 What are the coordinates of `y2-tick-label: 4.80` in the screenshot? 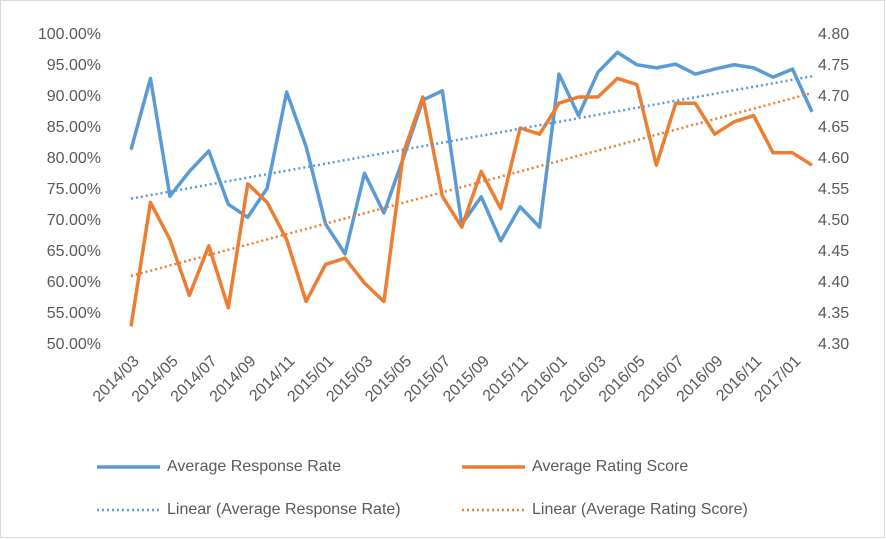 It's located at (833, 34).